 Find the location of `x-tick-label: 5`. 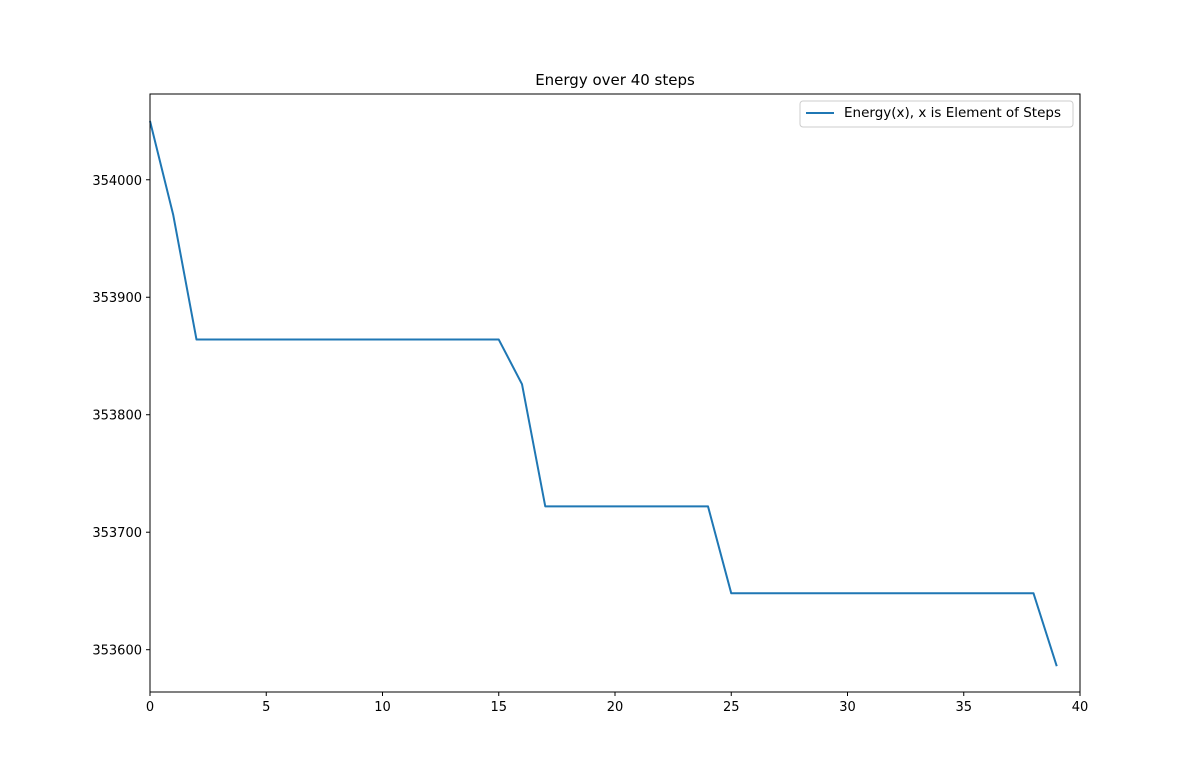

x-tick-label: 5 is located at coordinates (266, 707).